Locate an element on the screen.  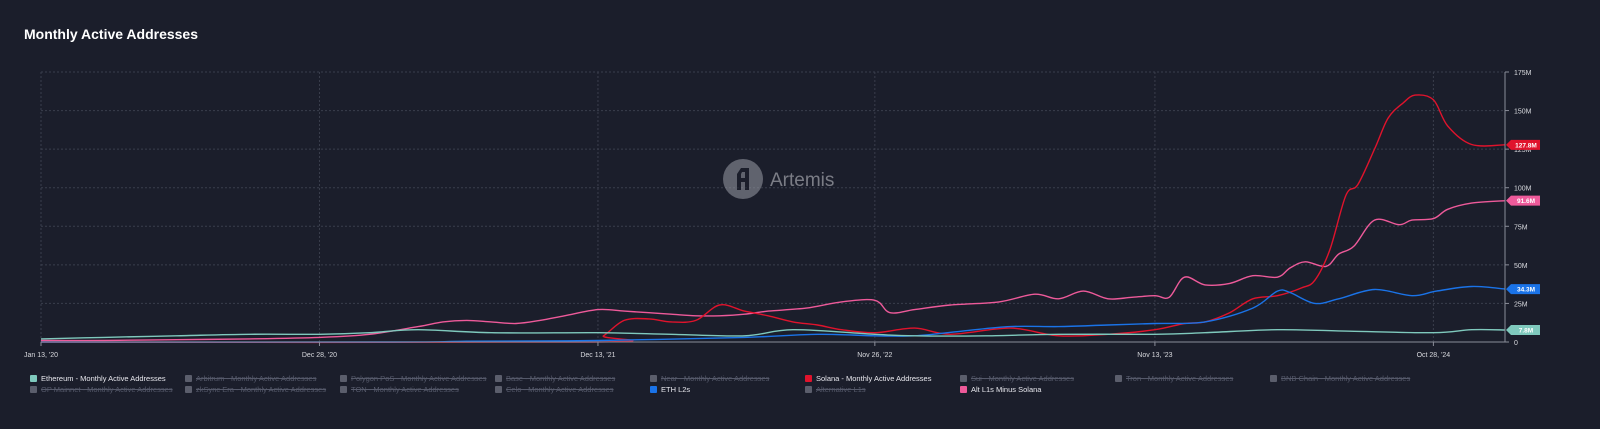
legend-item-polygon-pos-monthly-active-addresses: Polygon PoS - Monthly Active Addresses is located at coordinates (413, 378).